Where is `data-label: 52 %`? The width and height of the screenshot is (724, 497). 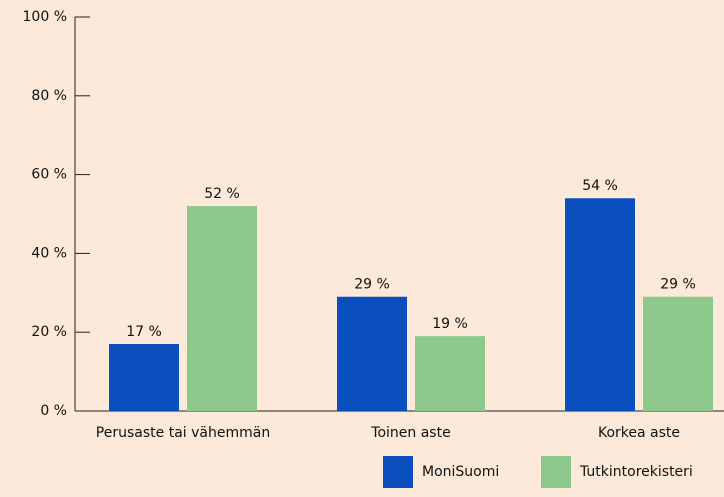
data-label: 52 % is located at coordinates (222, 194).